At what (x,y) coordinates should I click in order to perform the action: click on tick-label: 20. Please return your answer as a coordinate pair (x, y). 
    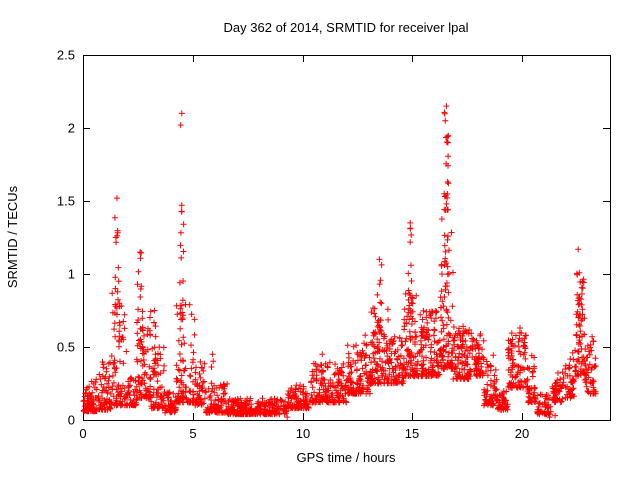
    Looking at the image, I should click on (522, 433).